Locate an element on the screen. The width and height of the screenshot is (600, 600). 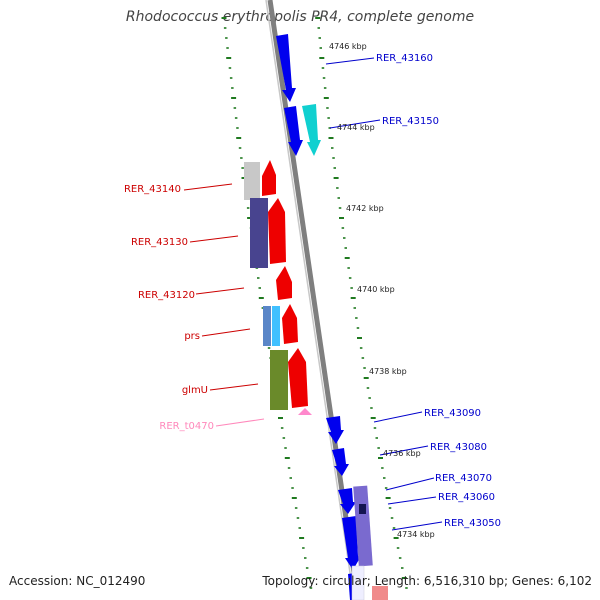
gene-label-rer-43090: RER_43090 is located at coordinates (452, 413).